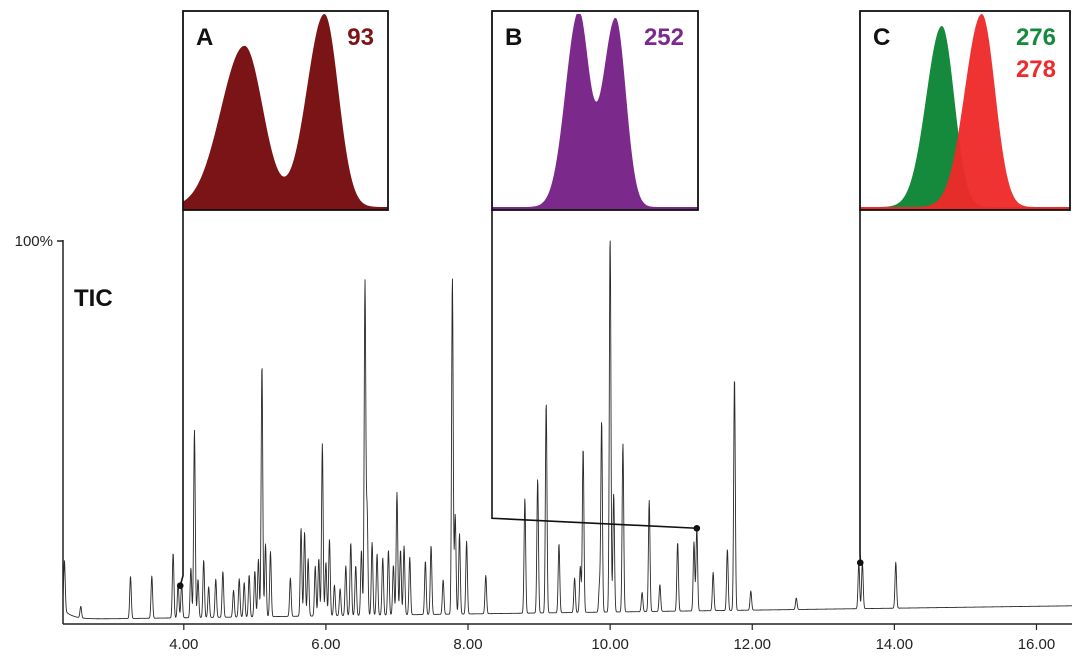 This screenshot has width=1080, height=658. Describe the element at coordinates (183, 644) in the screenshot. I see `x-tick-label-0: 4.00` at that location.